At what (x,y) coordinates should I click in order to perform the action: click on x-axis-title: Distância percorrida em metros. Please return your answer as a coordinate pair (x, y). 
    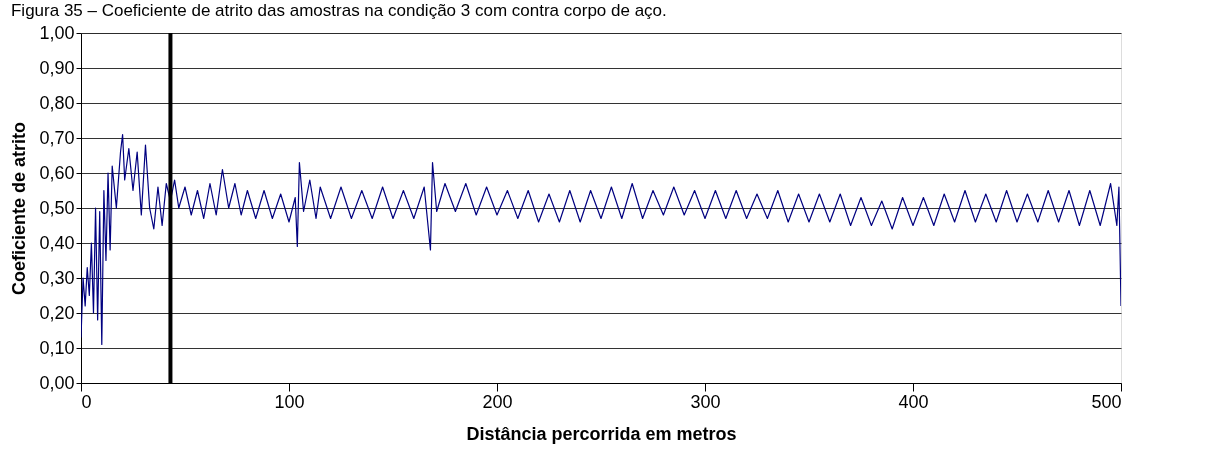
    Looking at the image, I should click on (601, 433).